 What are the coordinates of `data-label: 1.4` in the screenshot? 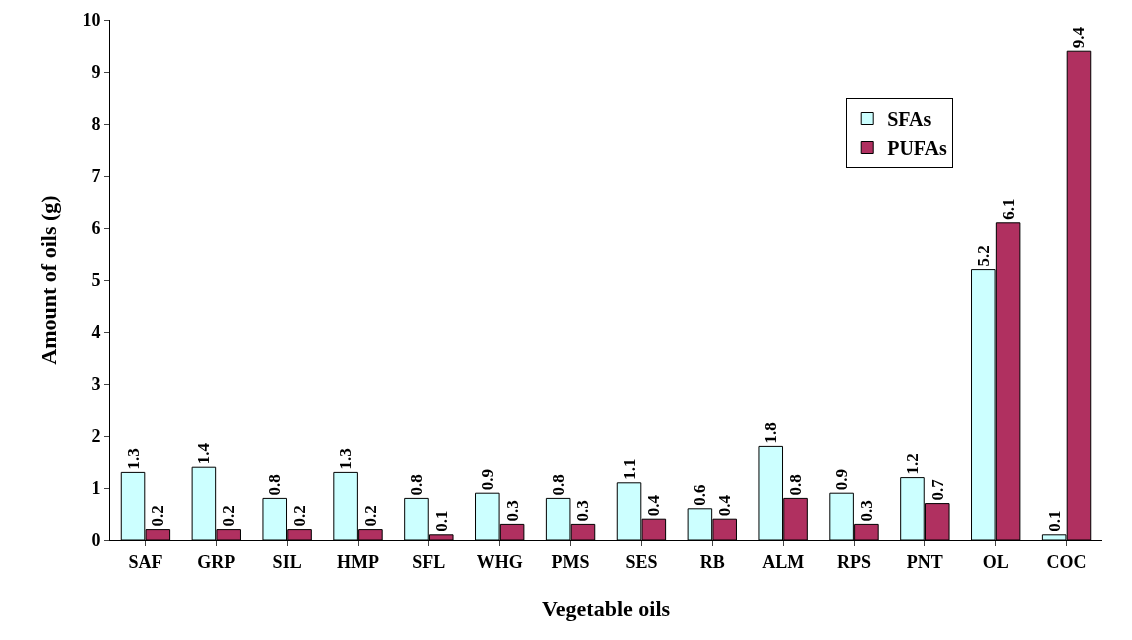 It's located at (204, 453).